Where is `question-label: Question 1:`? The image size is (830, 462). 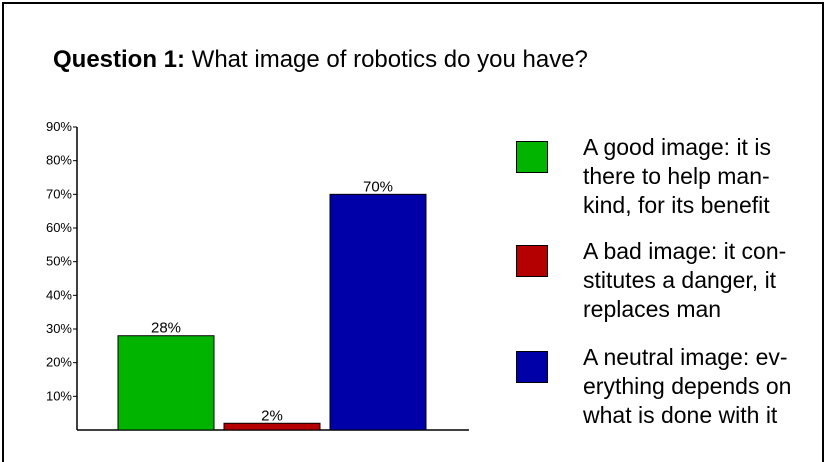
question-label: Question 1: is located at coordinates (119, 59).